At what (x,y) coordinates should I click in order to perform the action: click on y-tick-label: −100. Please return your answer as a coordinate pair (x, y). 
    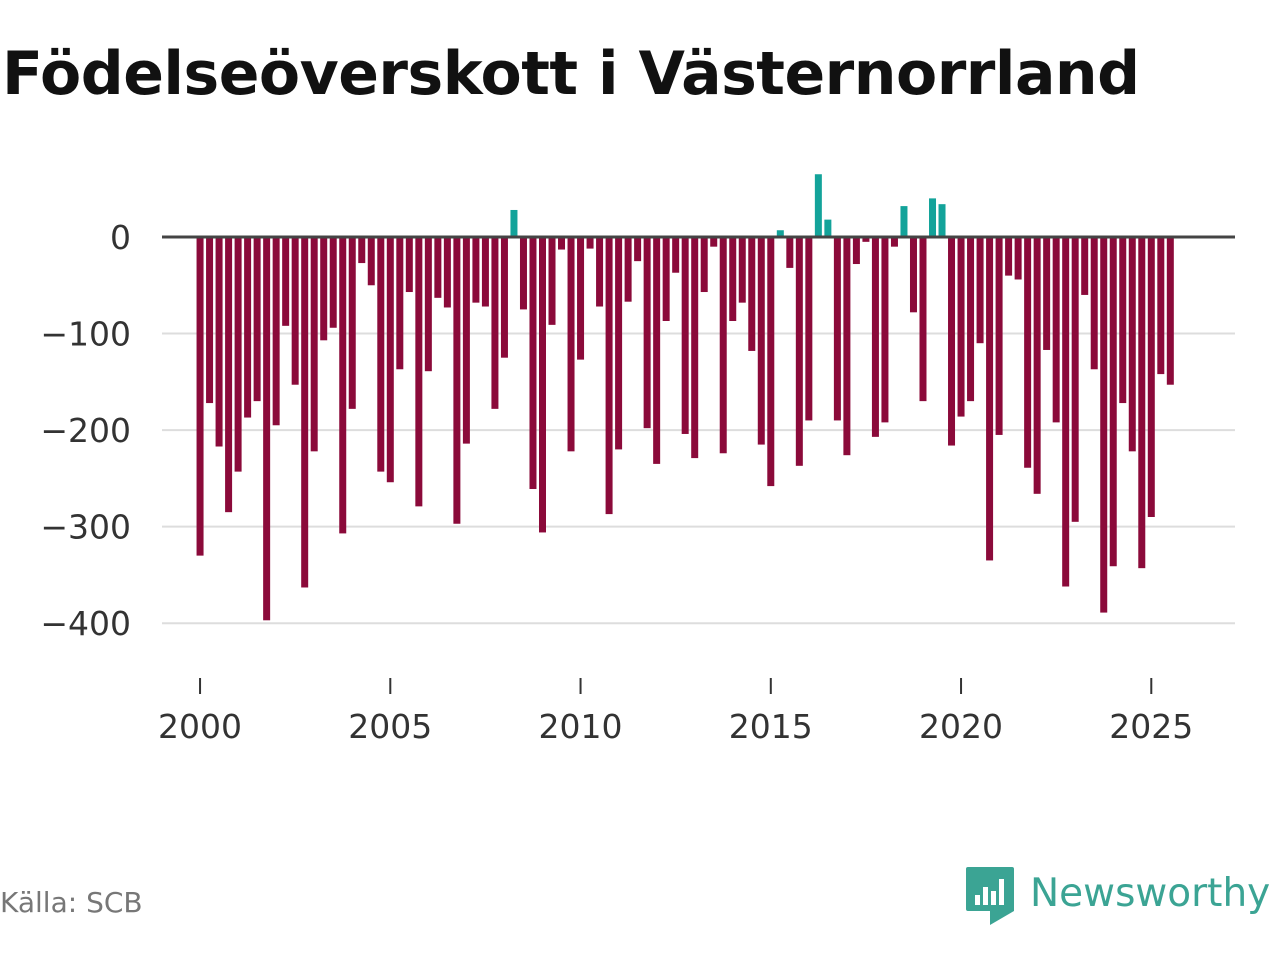
    Looking at the image, I should click on (85, 334).